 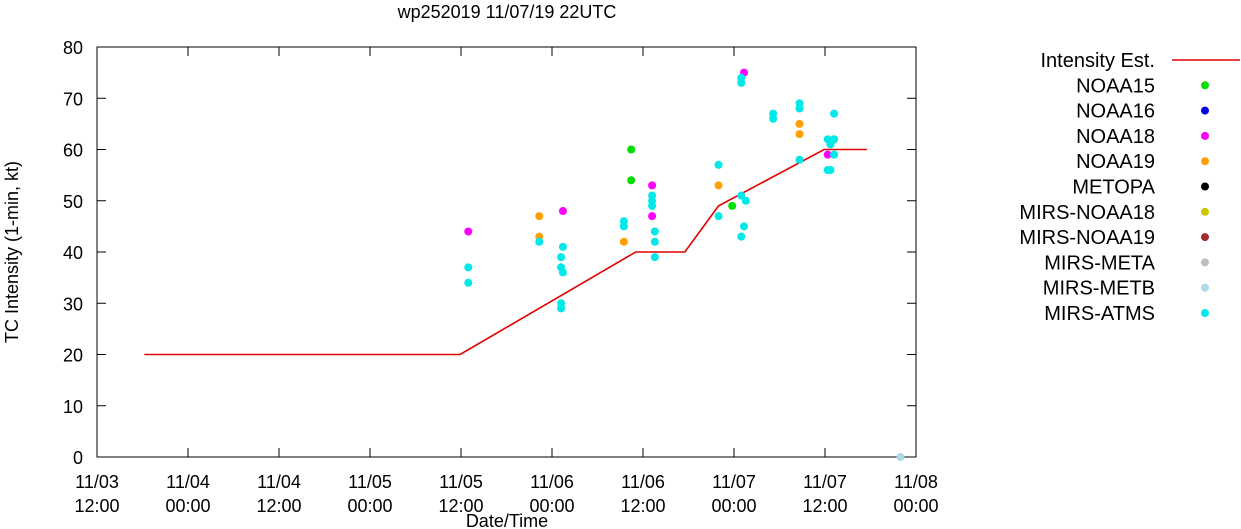 I want to click on legend-label-noaa15: NOAA15, so click(x=1115, y=86).